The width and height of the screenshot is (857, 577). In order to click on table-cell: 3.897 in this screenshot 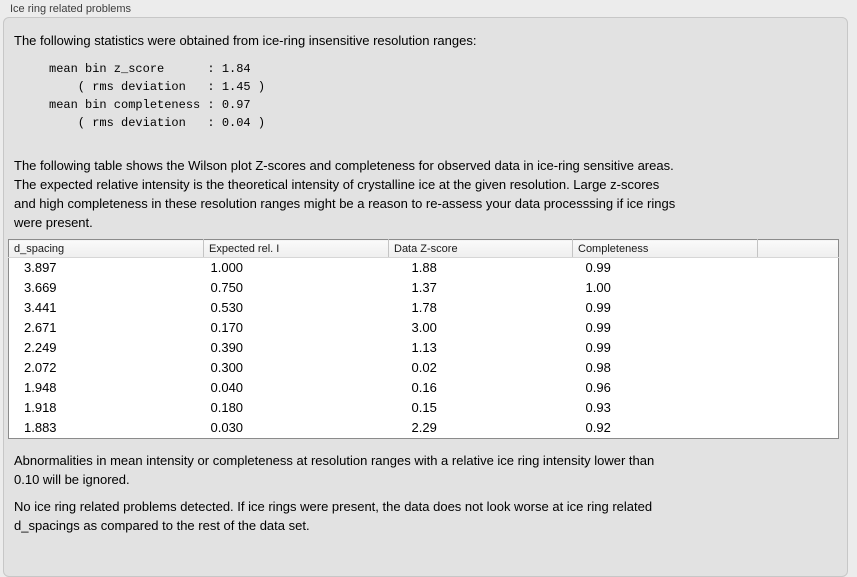, I will do `click(40, 267)`.